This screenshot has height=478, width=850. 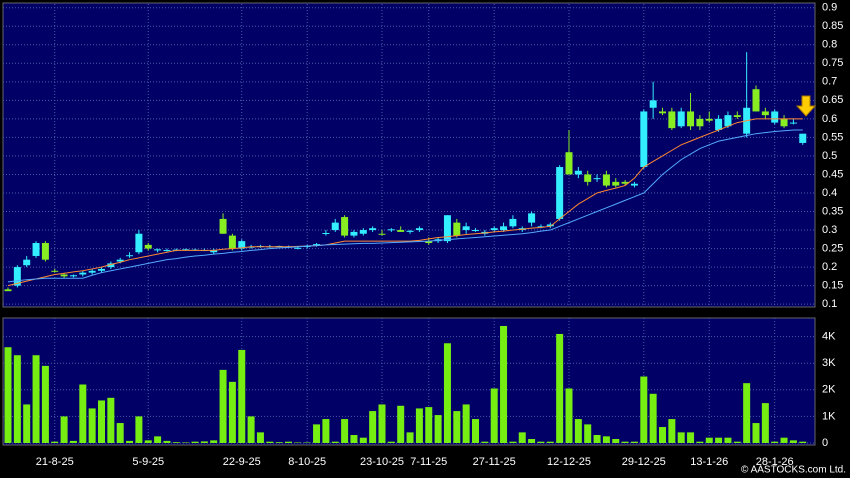 What do you see at coordinates (307, 462) in the screenshot?
I see `x-tick-label: 8-10-25` at bounding box center [307, 462].